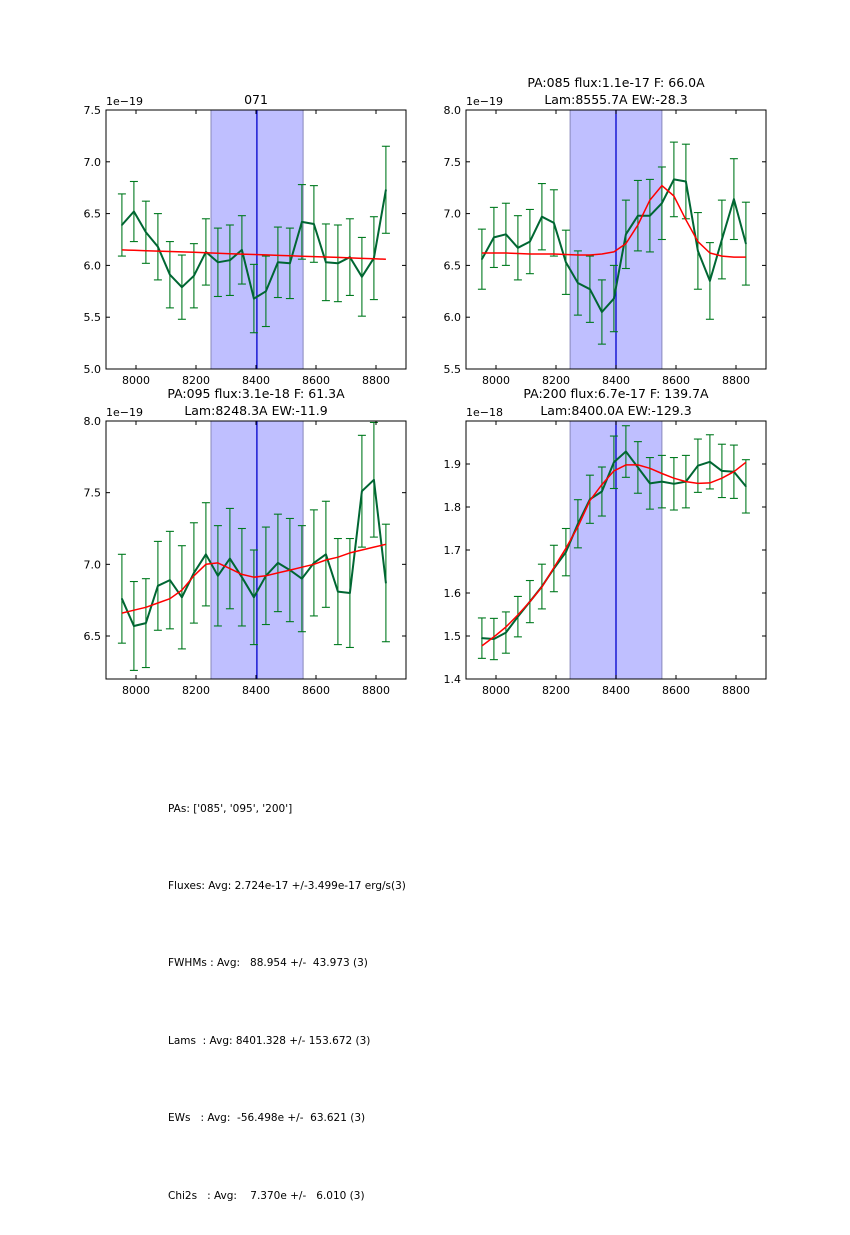 The height and width of the screenshot is (1235, 850). I want to click on y-offset-label: 1e−18, so click(484, 412).